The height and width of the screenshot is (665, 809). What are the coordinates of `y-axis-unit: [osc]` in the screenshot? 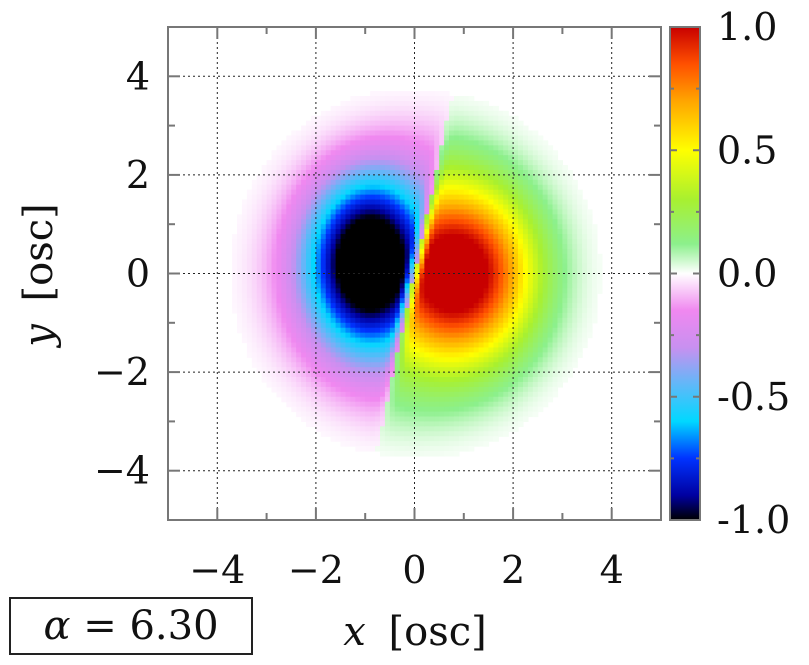 It's located at (39, 252).